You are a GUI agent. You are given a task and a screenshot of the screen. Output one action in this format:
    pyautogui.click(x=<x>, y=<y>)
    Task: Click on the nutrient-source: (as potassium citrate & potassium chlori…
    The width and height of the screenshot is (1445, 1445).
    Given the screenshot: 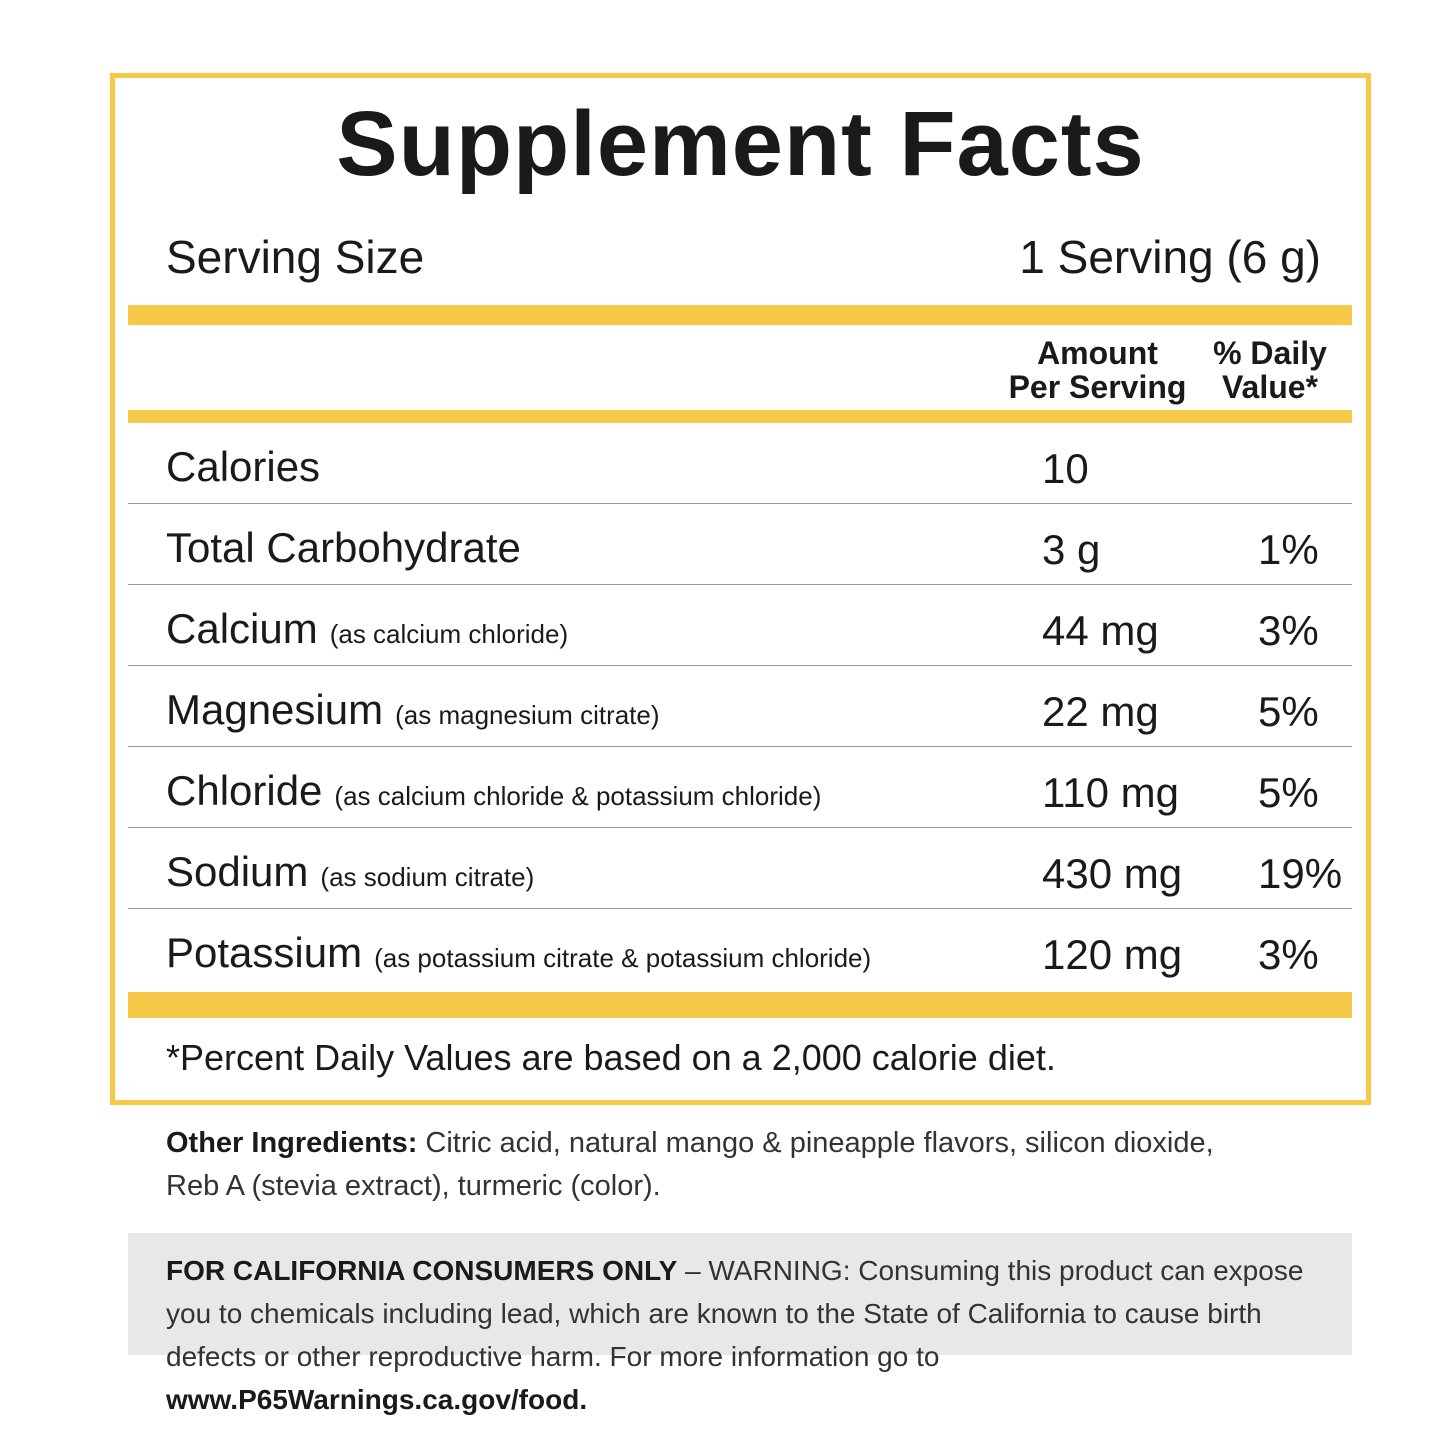 What is the action you would take?
    pyautogui.click(x=623, y=958)
    